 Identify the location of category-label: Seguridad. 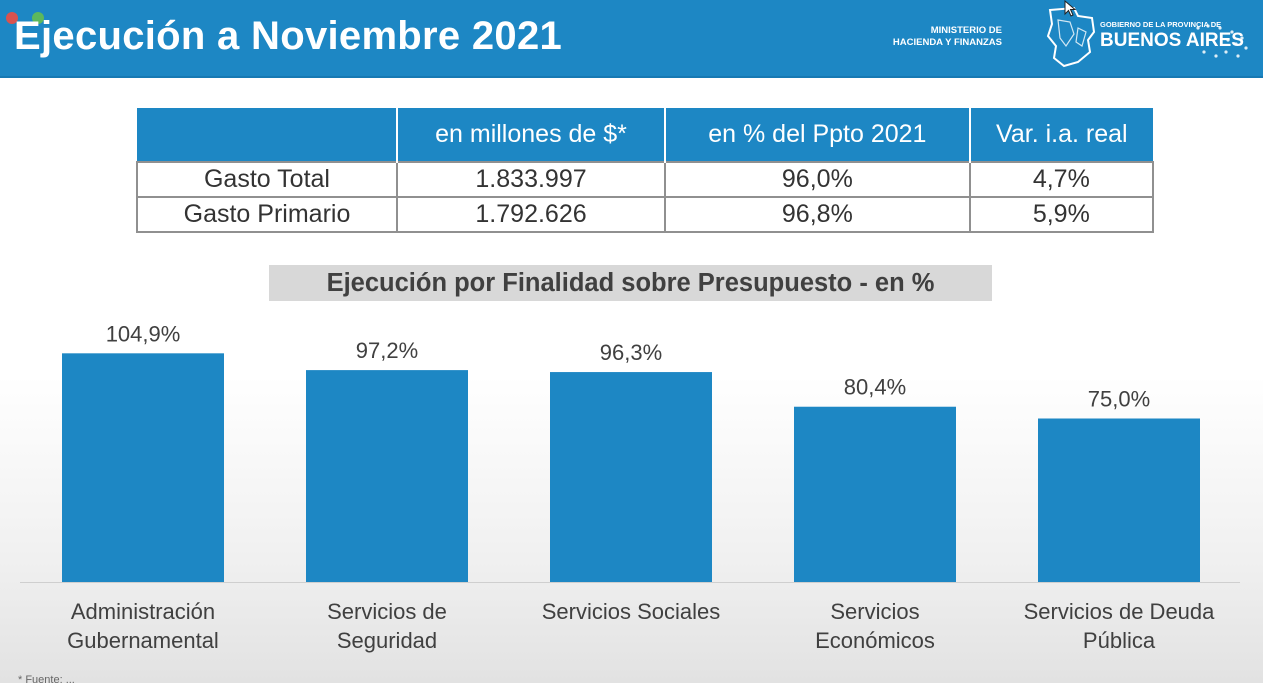
(387, 640).